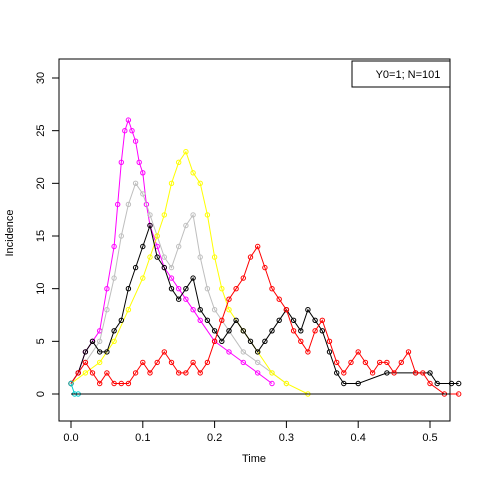  What do you see at coordinates (41, 394) in the screenshot?
I see `y-tick-label: 0` at bounding box center [41, 394].